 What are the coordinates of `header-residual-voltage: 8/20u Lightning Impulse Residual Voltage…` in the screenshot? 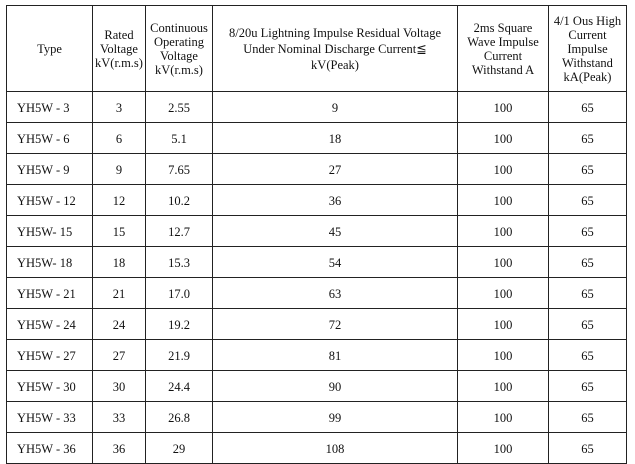 It's located at (335, 48).